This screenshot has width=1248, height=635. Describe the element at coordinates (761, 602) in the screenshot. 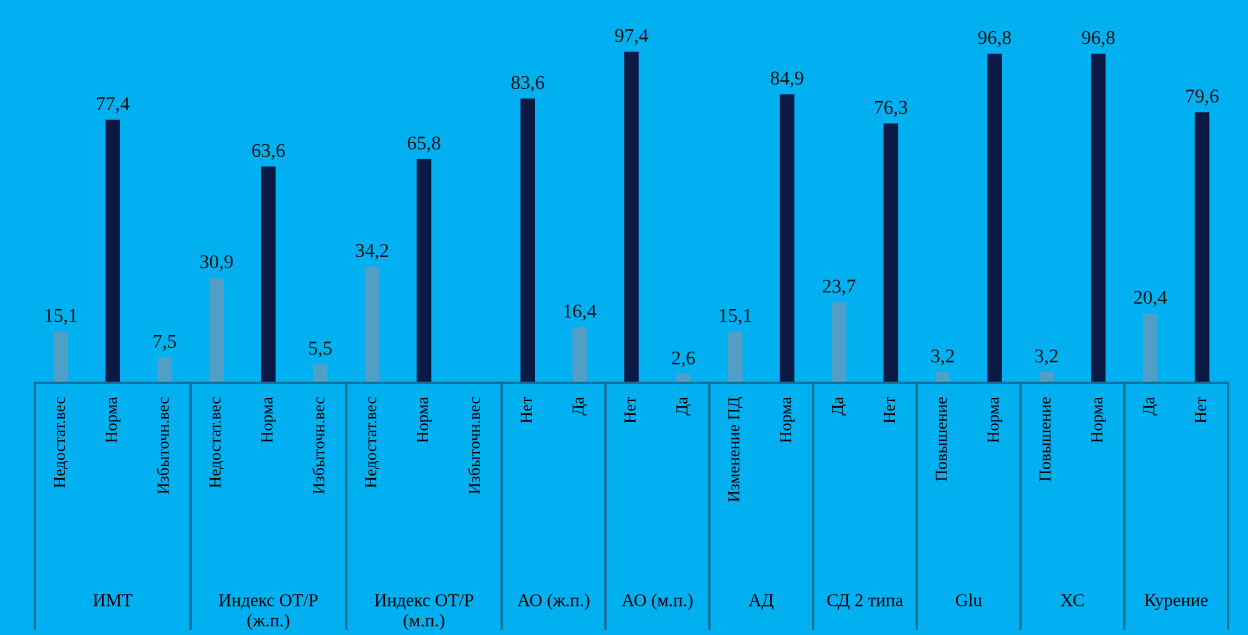

I see `x-axis-title: АД` at that location.